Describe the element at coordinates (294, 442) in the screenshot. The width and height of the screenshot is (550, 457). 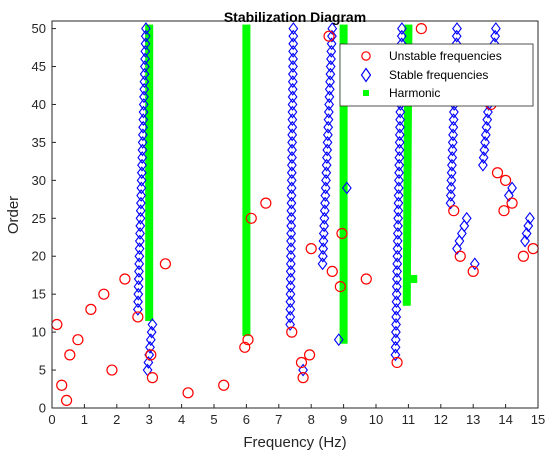
I see `x-axis-label: Frequency (Hz)` at that location.